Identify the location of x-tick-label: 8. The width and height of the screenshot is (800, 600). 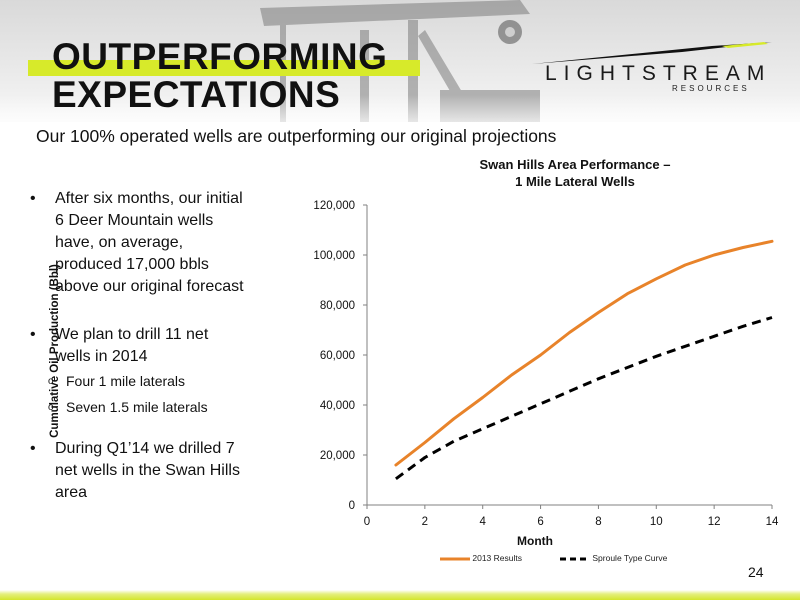
(598, 522).